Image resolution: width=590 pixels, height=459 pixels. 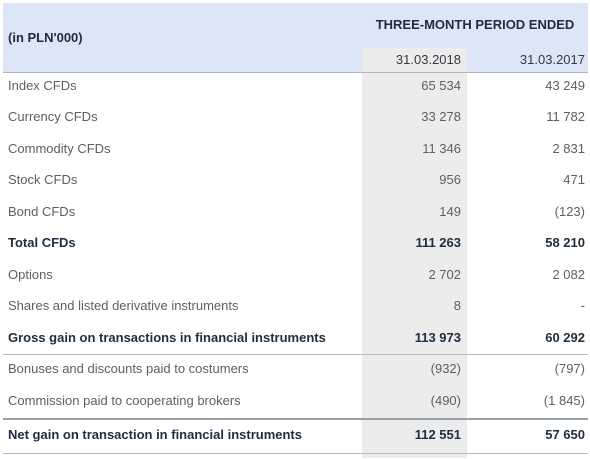 I want to click on row-value-2018: 956, so click(x=450, y=179).